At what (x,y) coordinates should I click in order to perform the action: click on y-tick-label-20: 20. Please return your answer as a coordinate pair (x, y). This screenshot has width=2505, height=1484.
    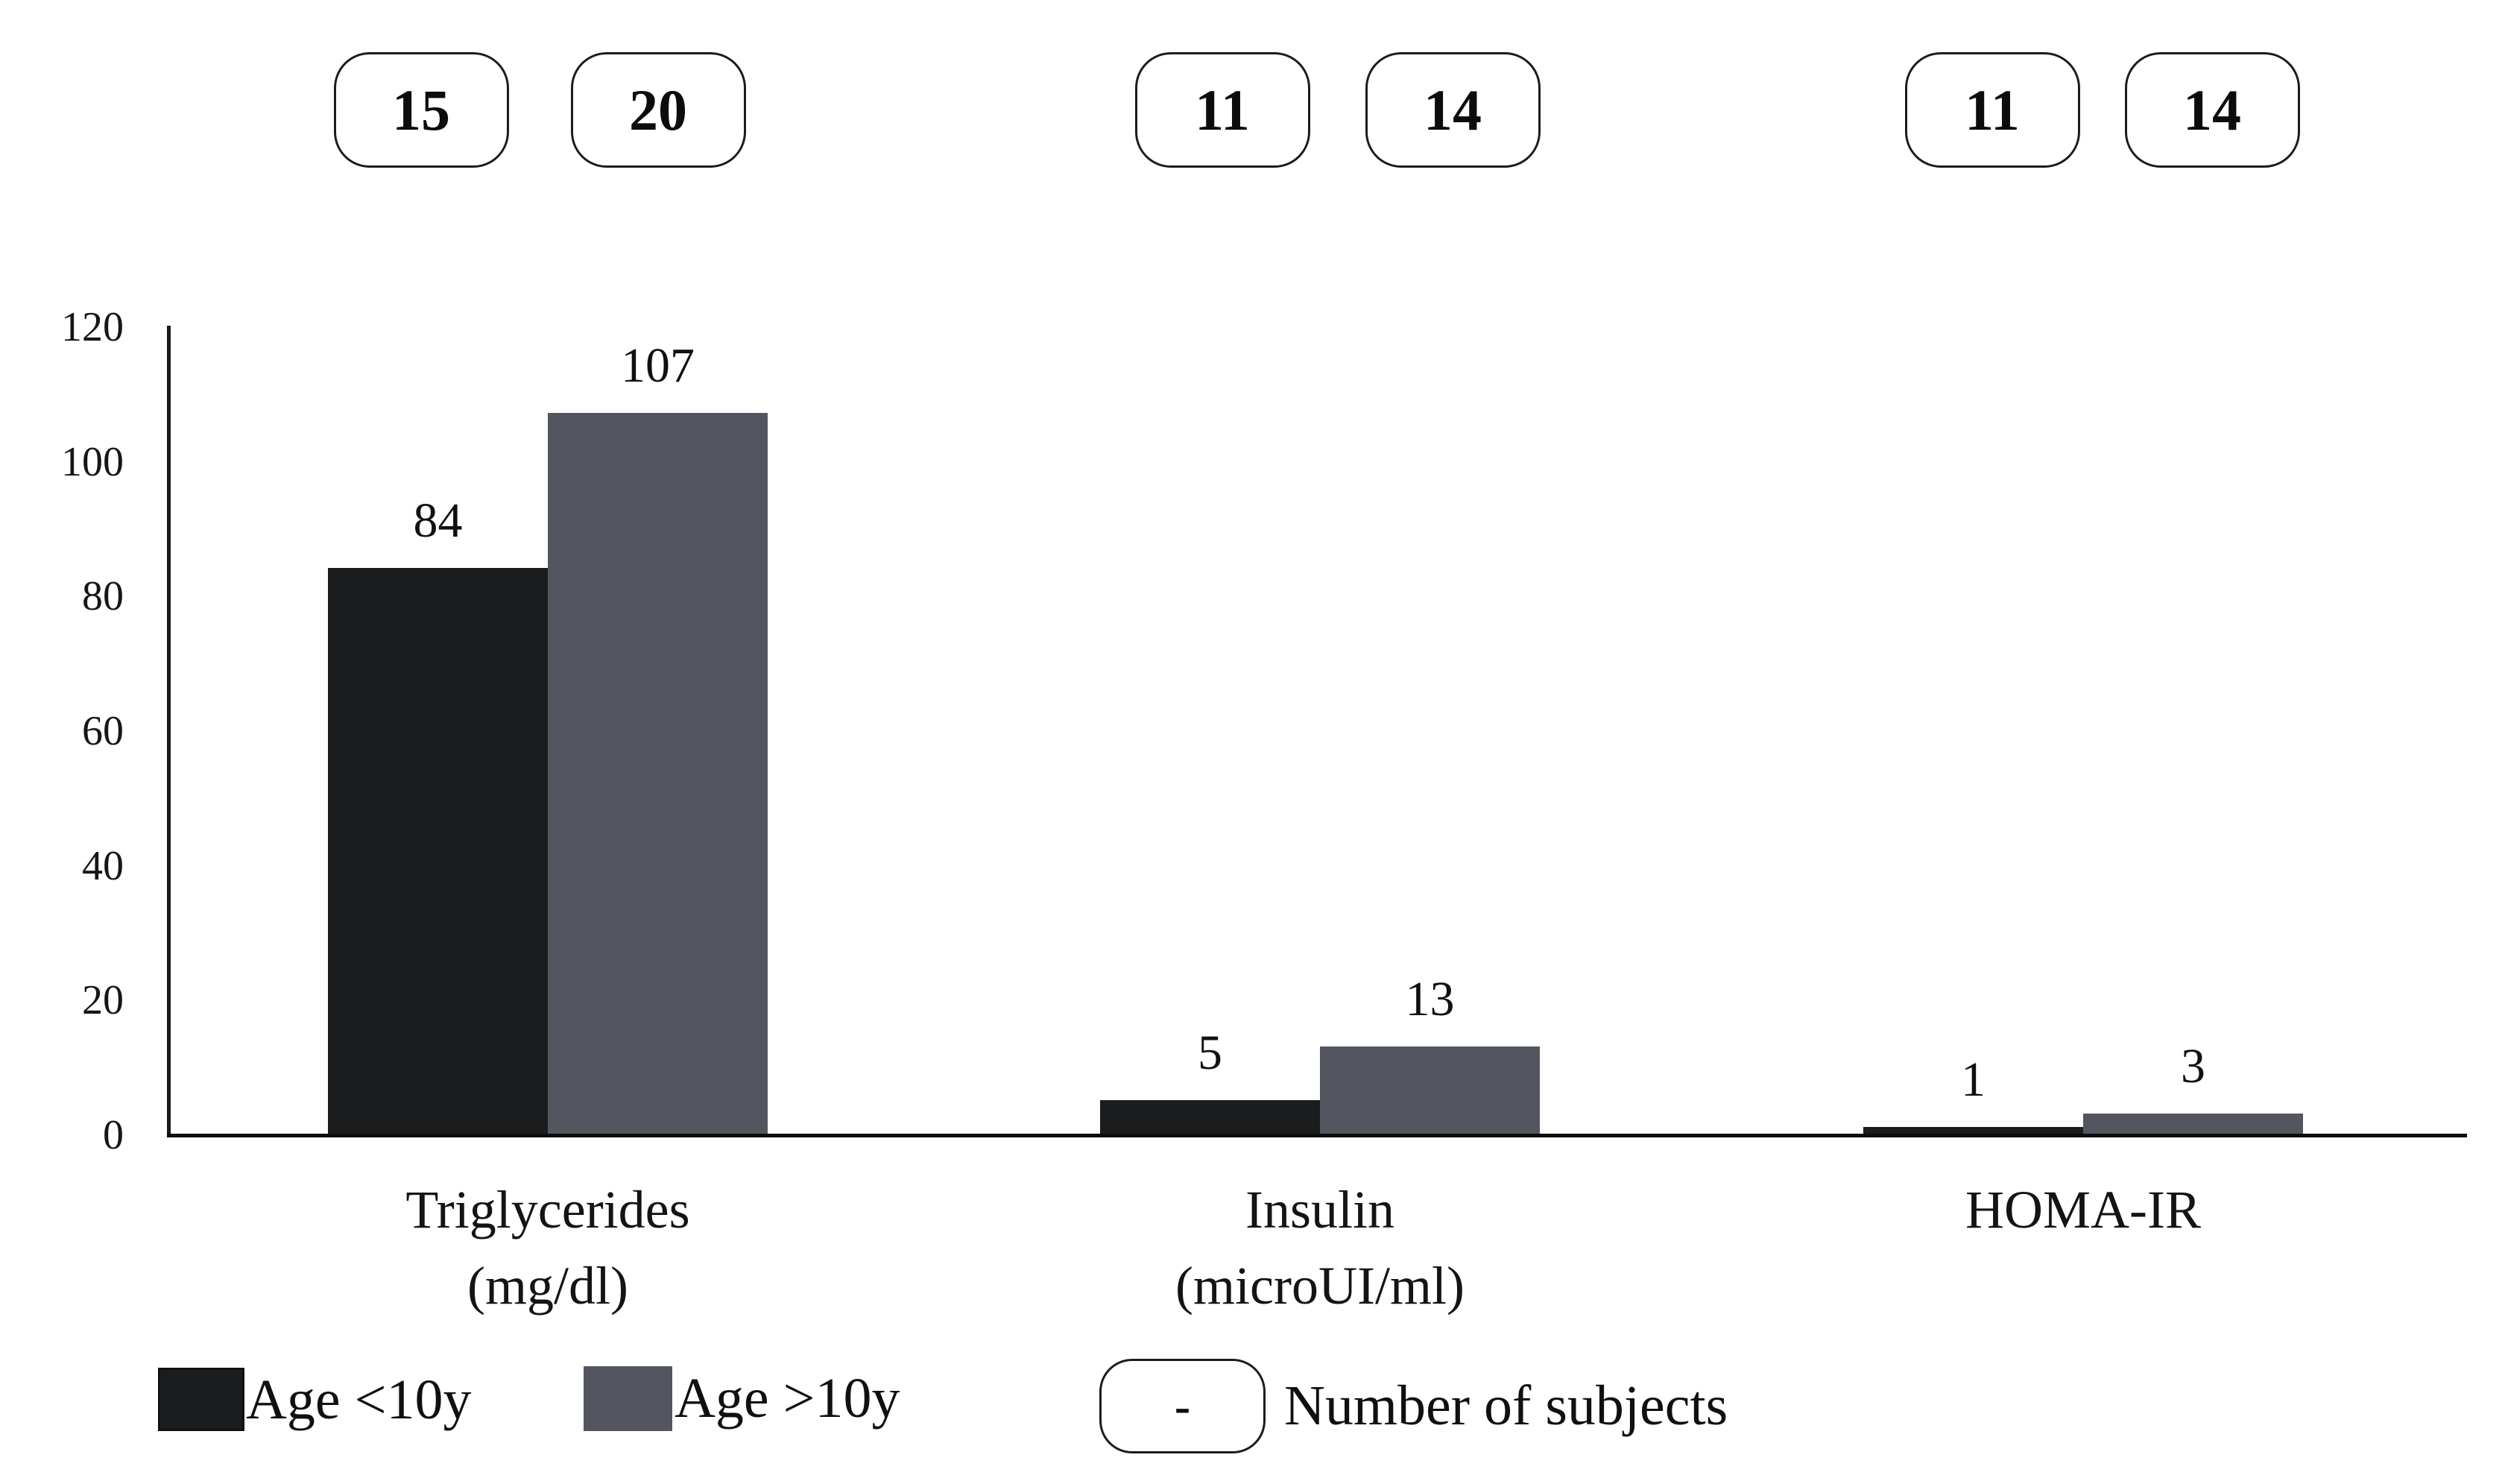
    Looking at the image, I should click on (103, 1000).